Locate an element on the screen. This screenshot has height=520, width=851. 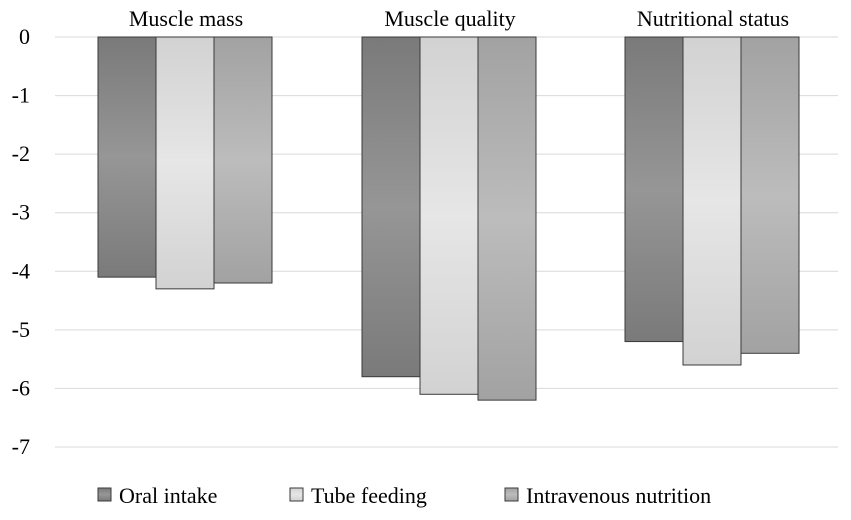
y-axis: 0 -1 -2 -3 -4 -5 -6 -7 is located at coordinates (21, 241).